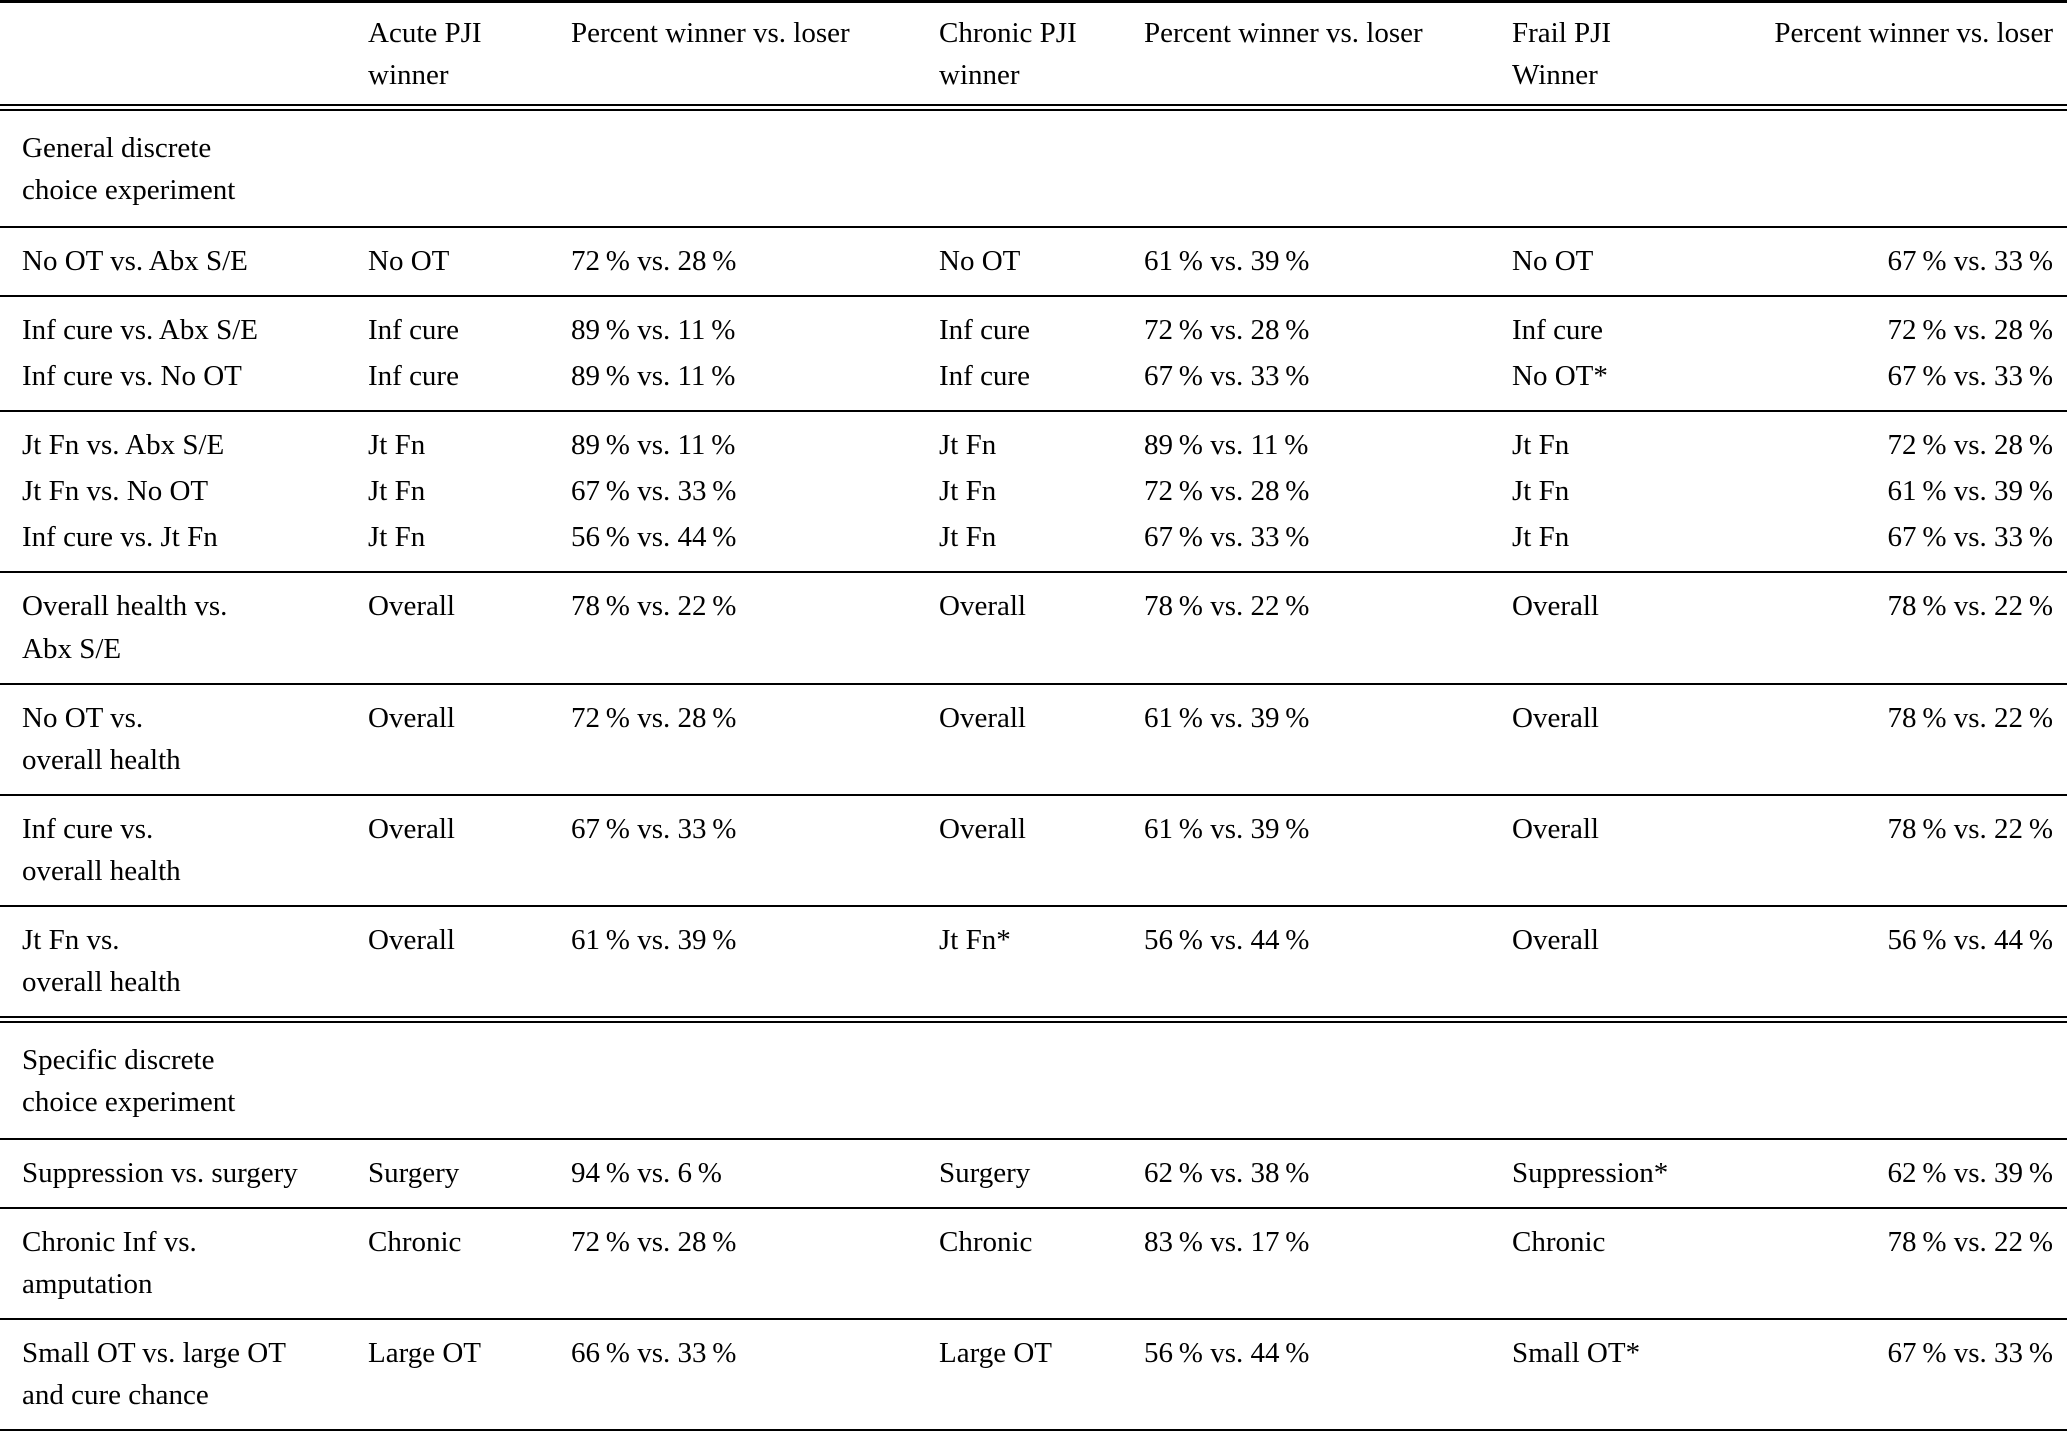 Image resolution: width=2067 pixels, height=1431 pixels. Describe the element at coordinates (1612, 1375) in the screenshot. I see `frail-winner-cell: Small OT*` at that location.